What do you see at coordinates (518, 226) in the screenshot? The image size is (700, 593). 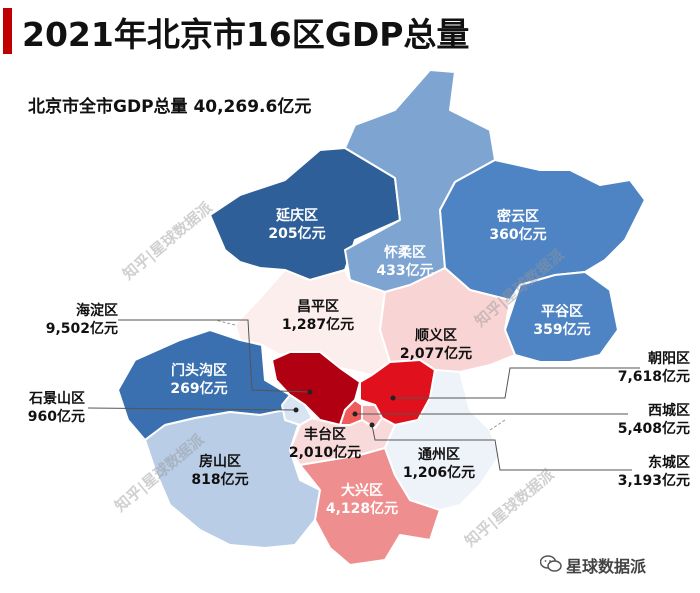 I see `label-miyun: 密云区 360亿元` at bounding box center [518, 226].